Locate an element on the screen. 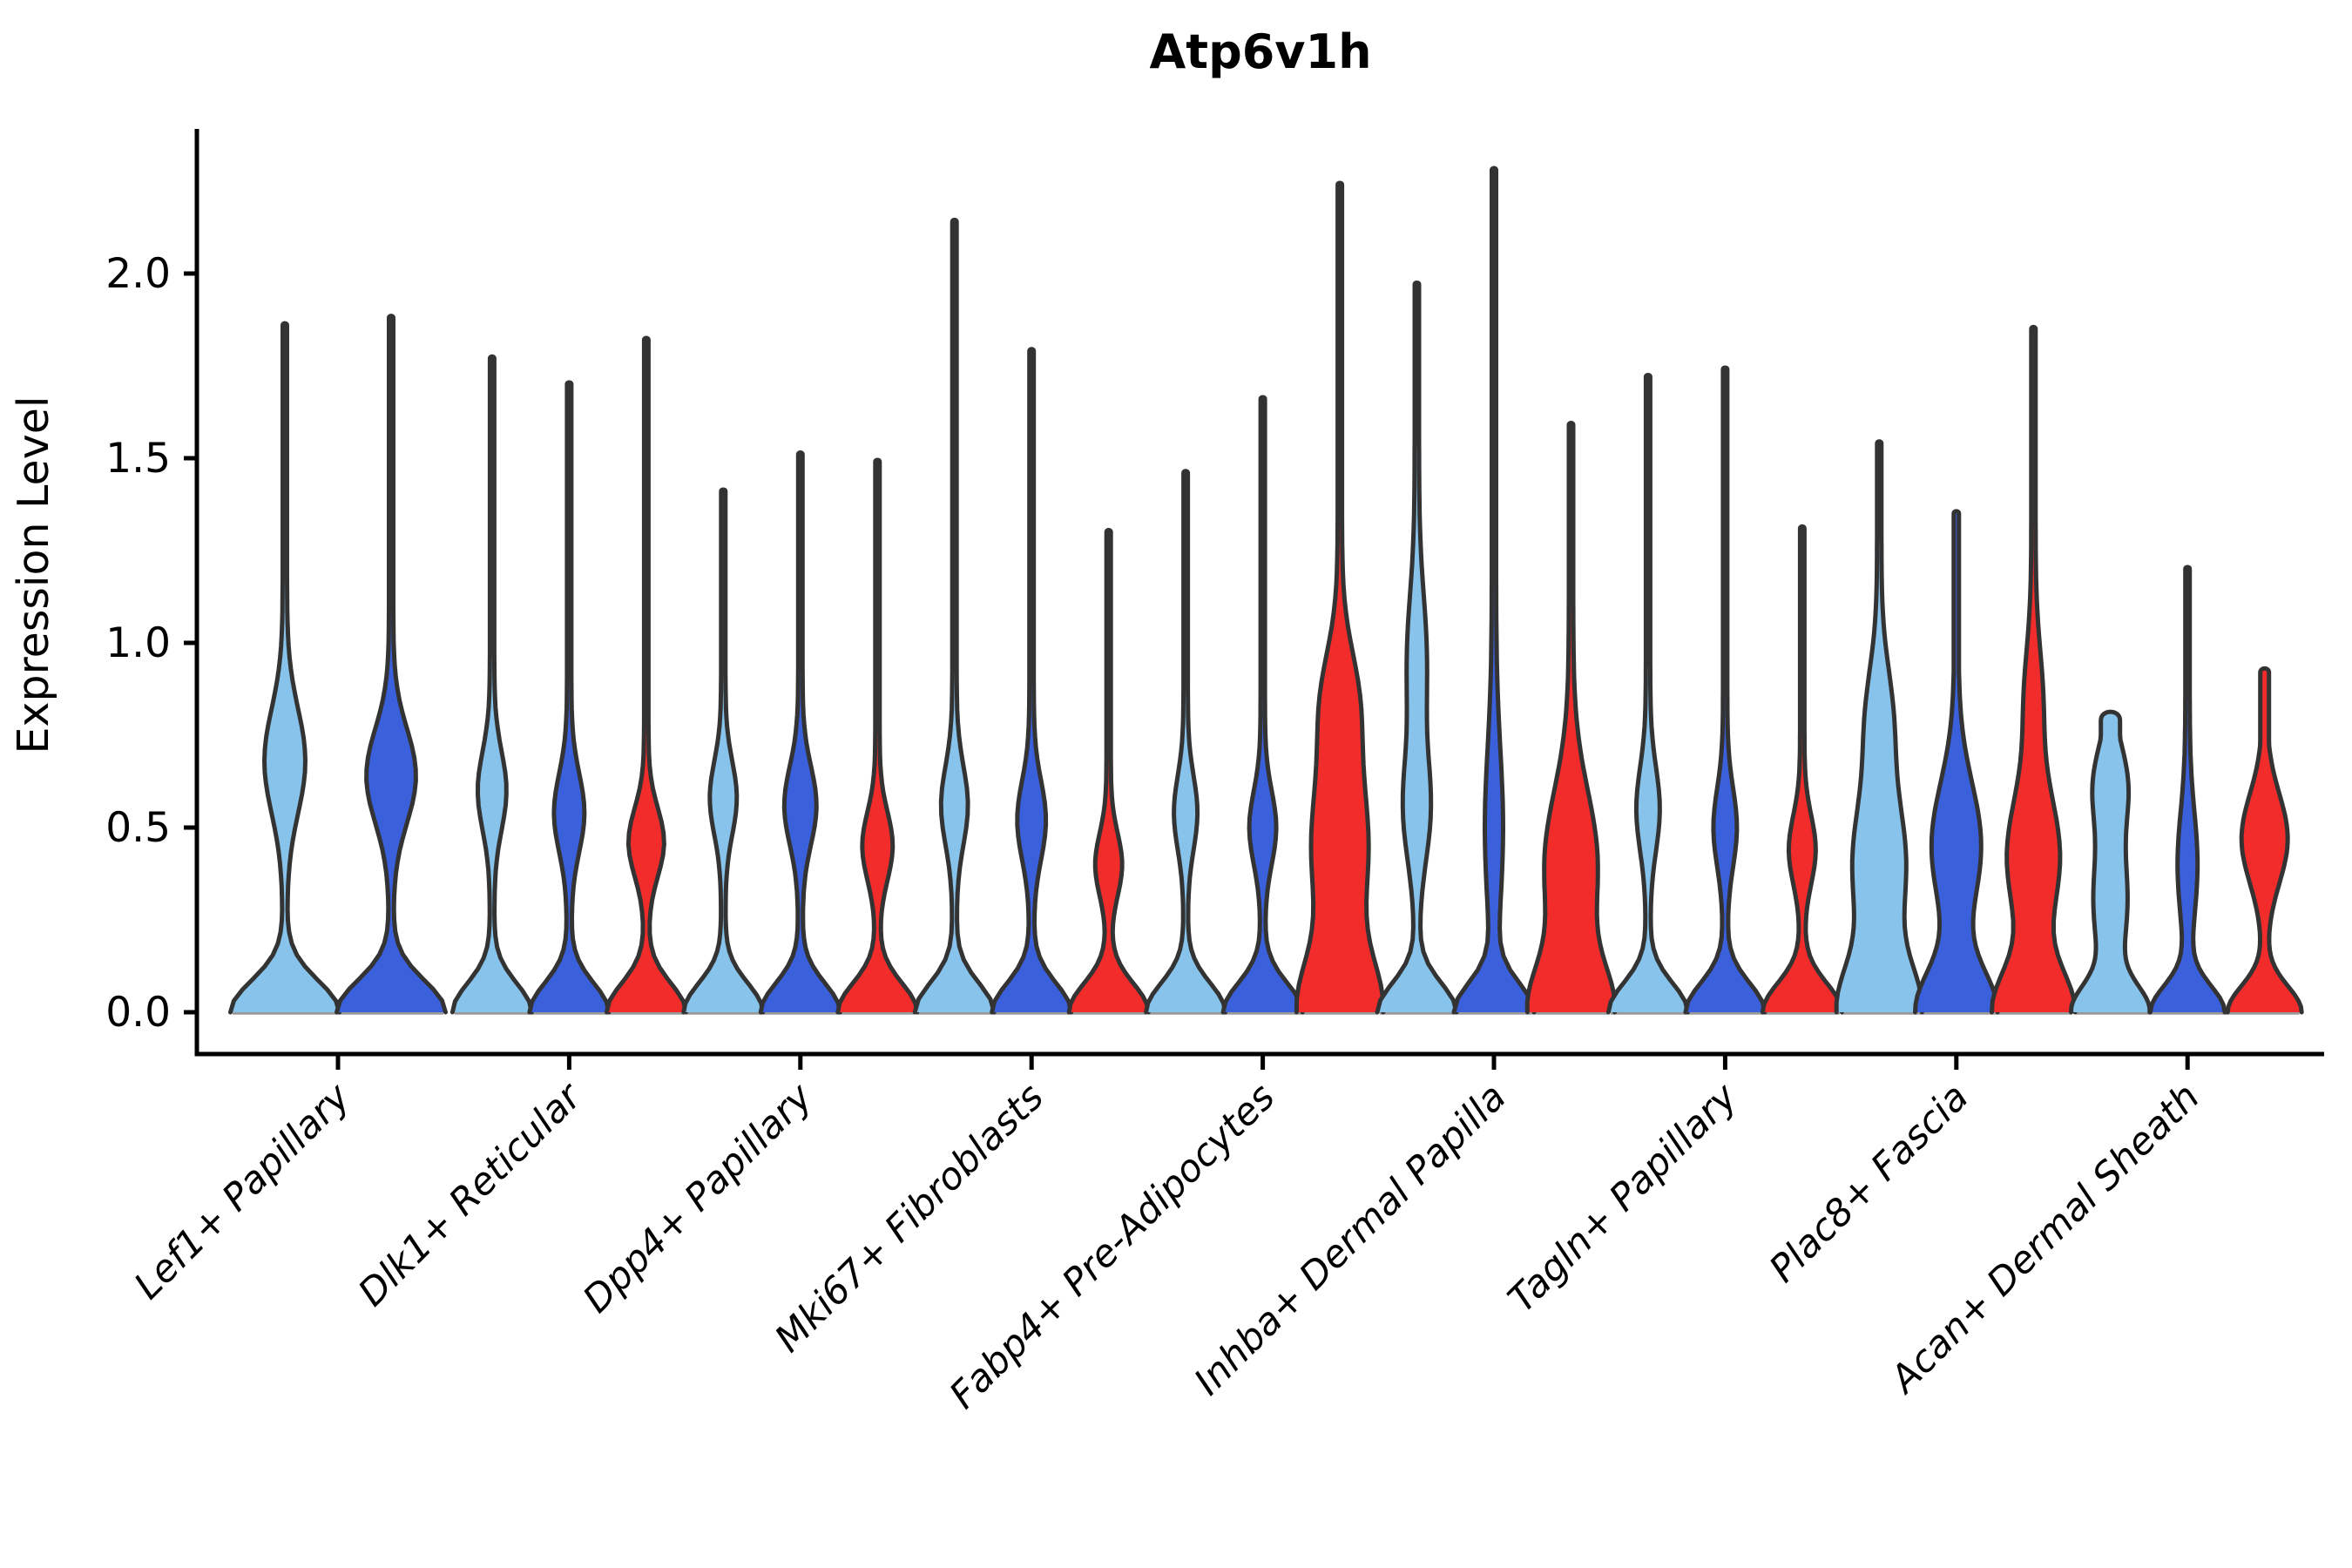 The image size is (2352, 1568). y-tick-label: 2.0 is located at coordinates (138, 274).